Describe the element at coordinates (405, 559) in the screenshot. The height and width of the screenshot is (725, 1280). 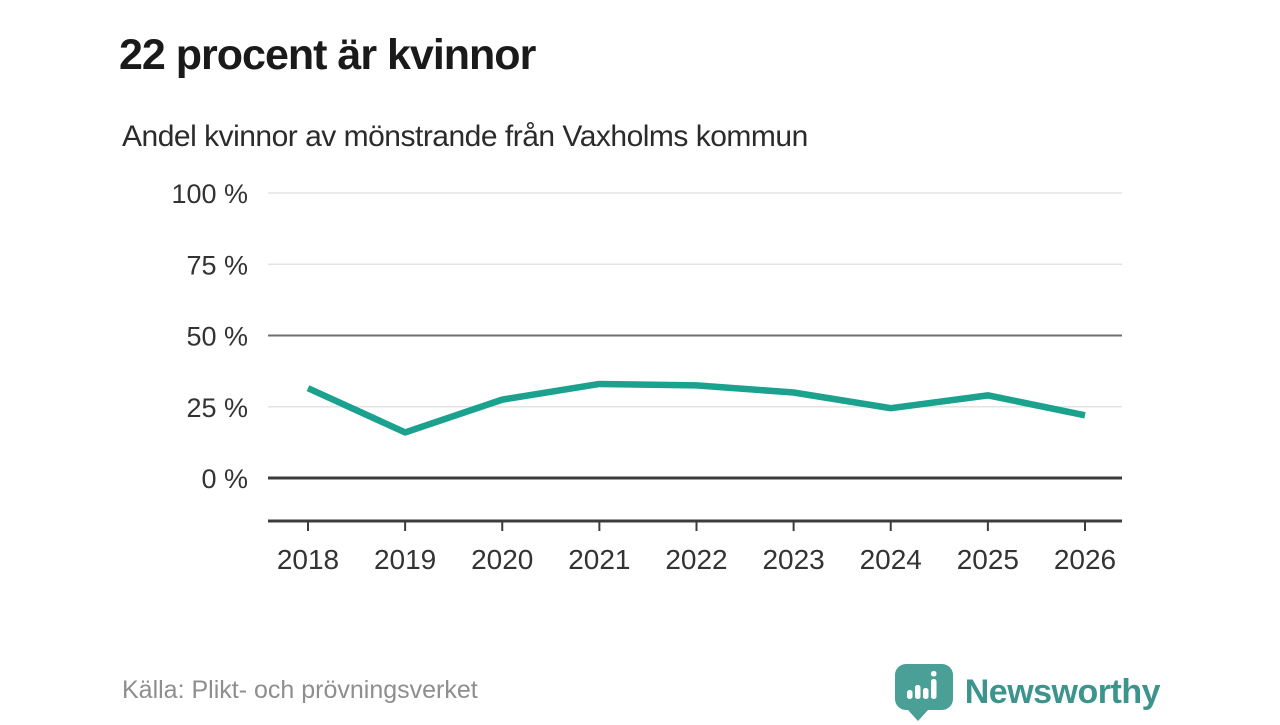
I see `x-tick-label: 2019` at that location.